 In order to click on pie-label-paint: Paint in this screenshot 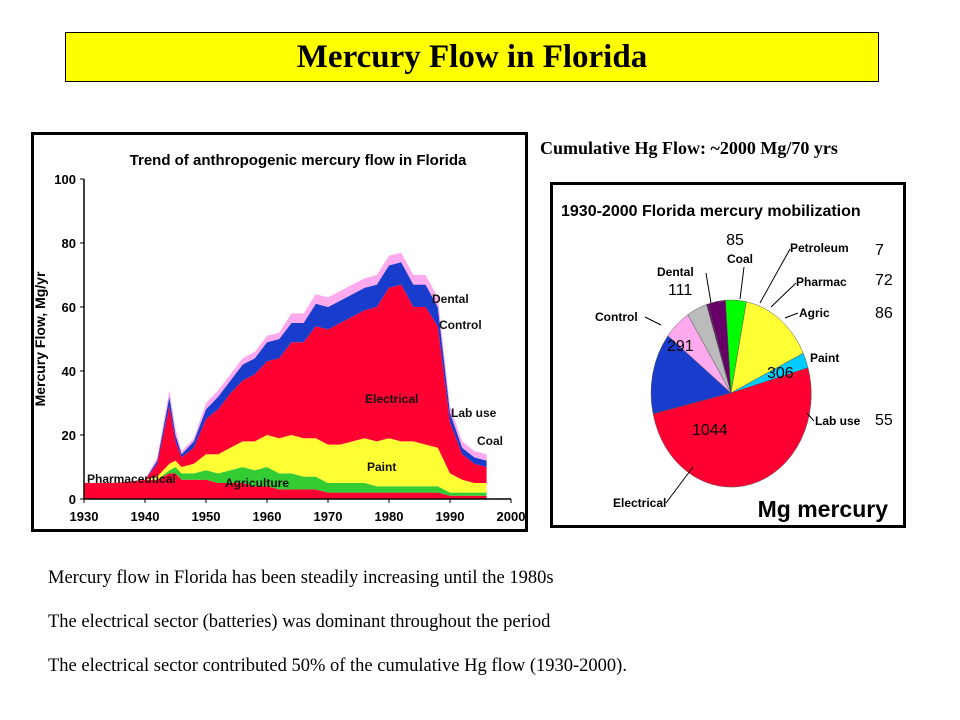, I will do `click(824, 358)`.